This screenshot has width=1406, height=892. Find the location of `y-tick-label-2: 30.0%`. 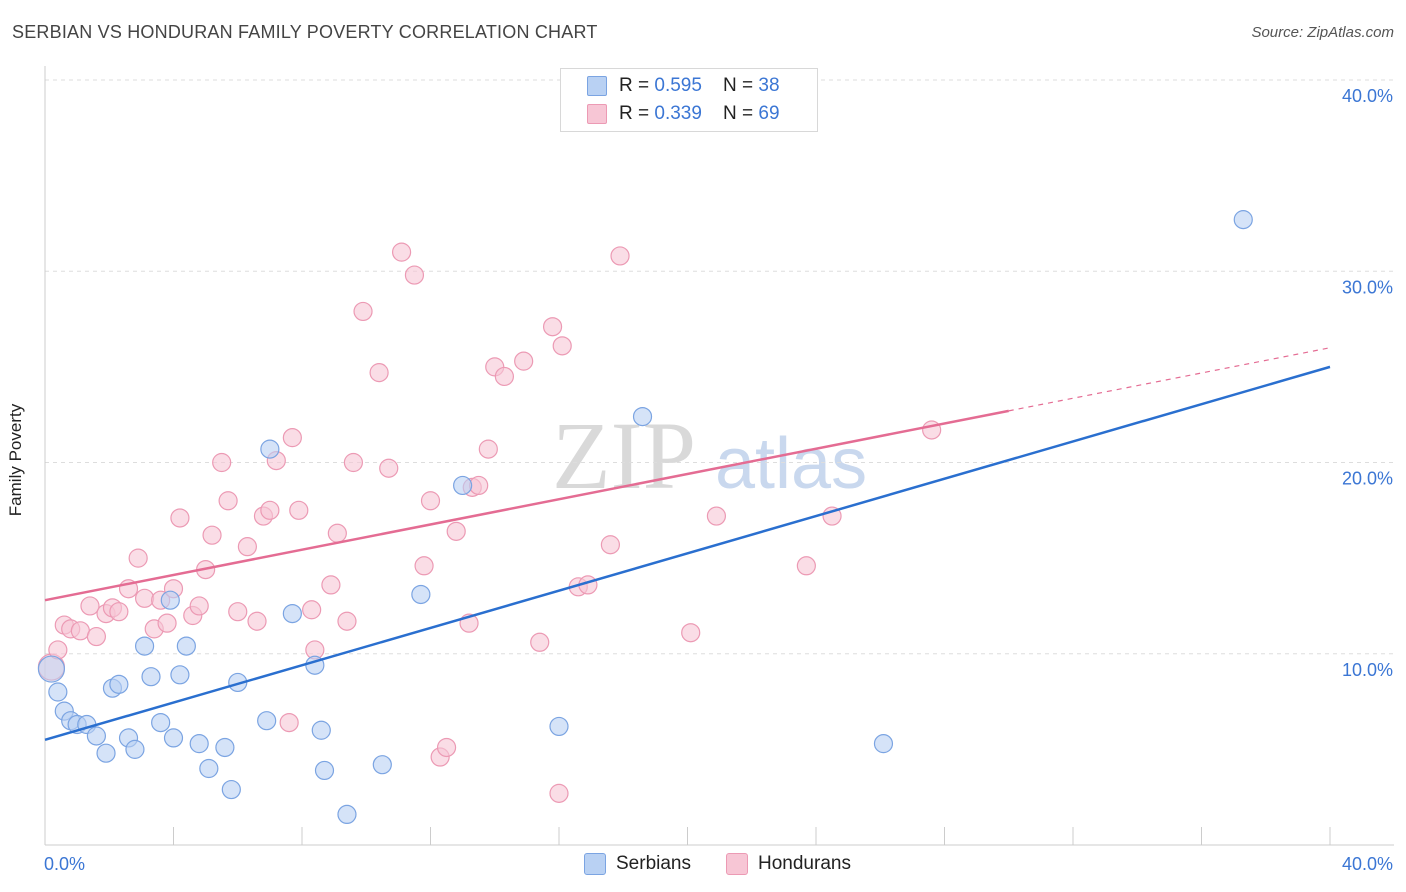

y-tick-label-2: 30.0% is located at coordinates (1367, 287).